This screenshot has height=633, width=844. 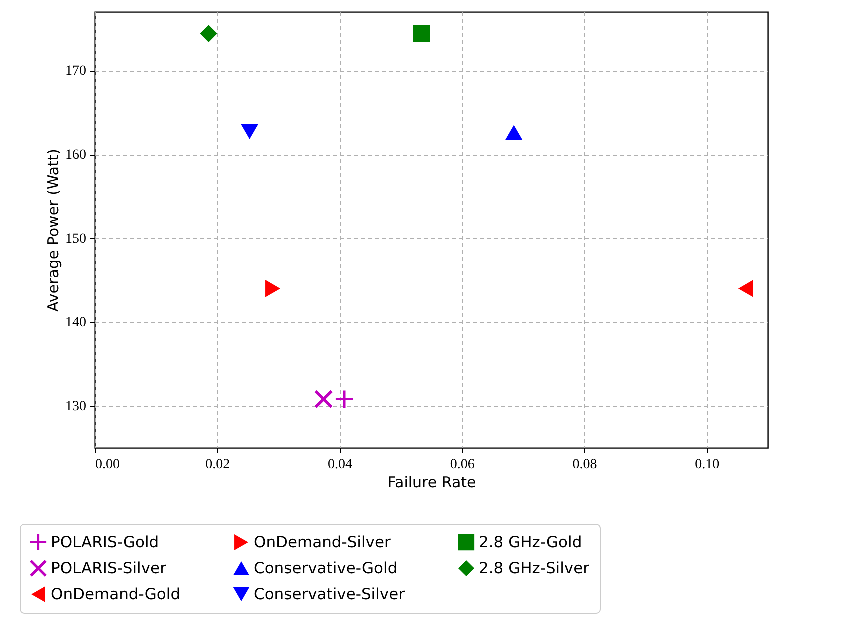 What do you see at coordinates (76, 407) in the screenshot?
I see `y-tick-label: 130` at bounding box center [76, 407].